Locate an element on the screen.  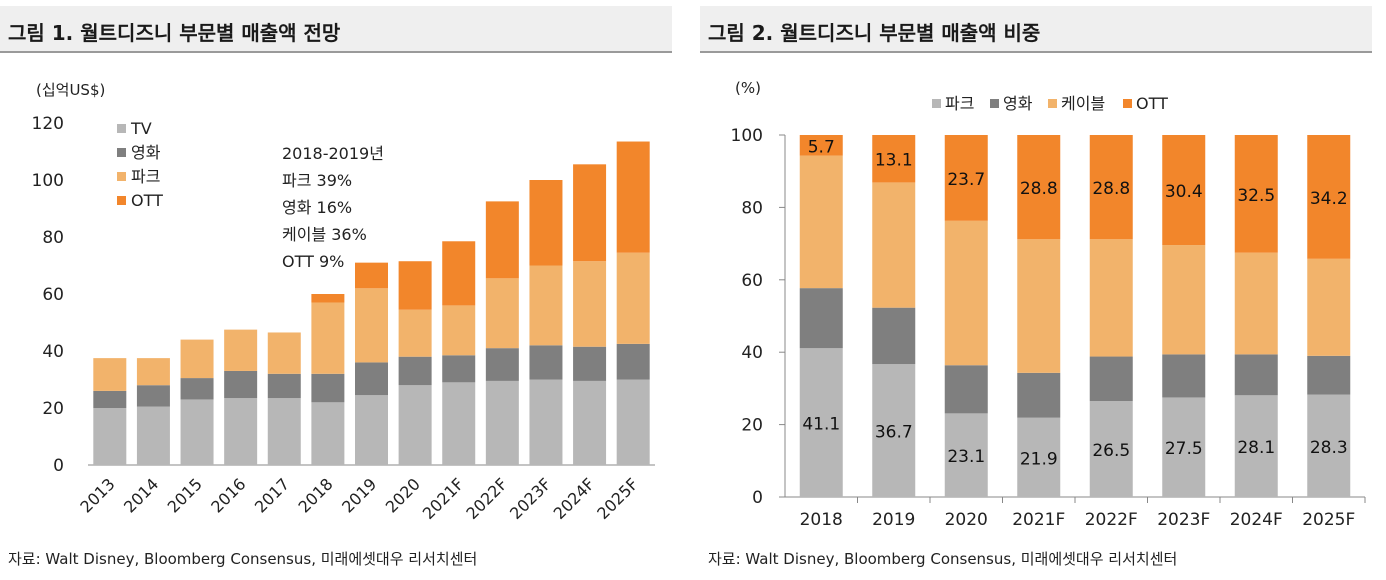
bar-영화-2018 is located at coordinates (821, 318).